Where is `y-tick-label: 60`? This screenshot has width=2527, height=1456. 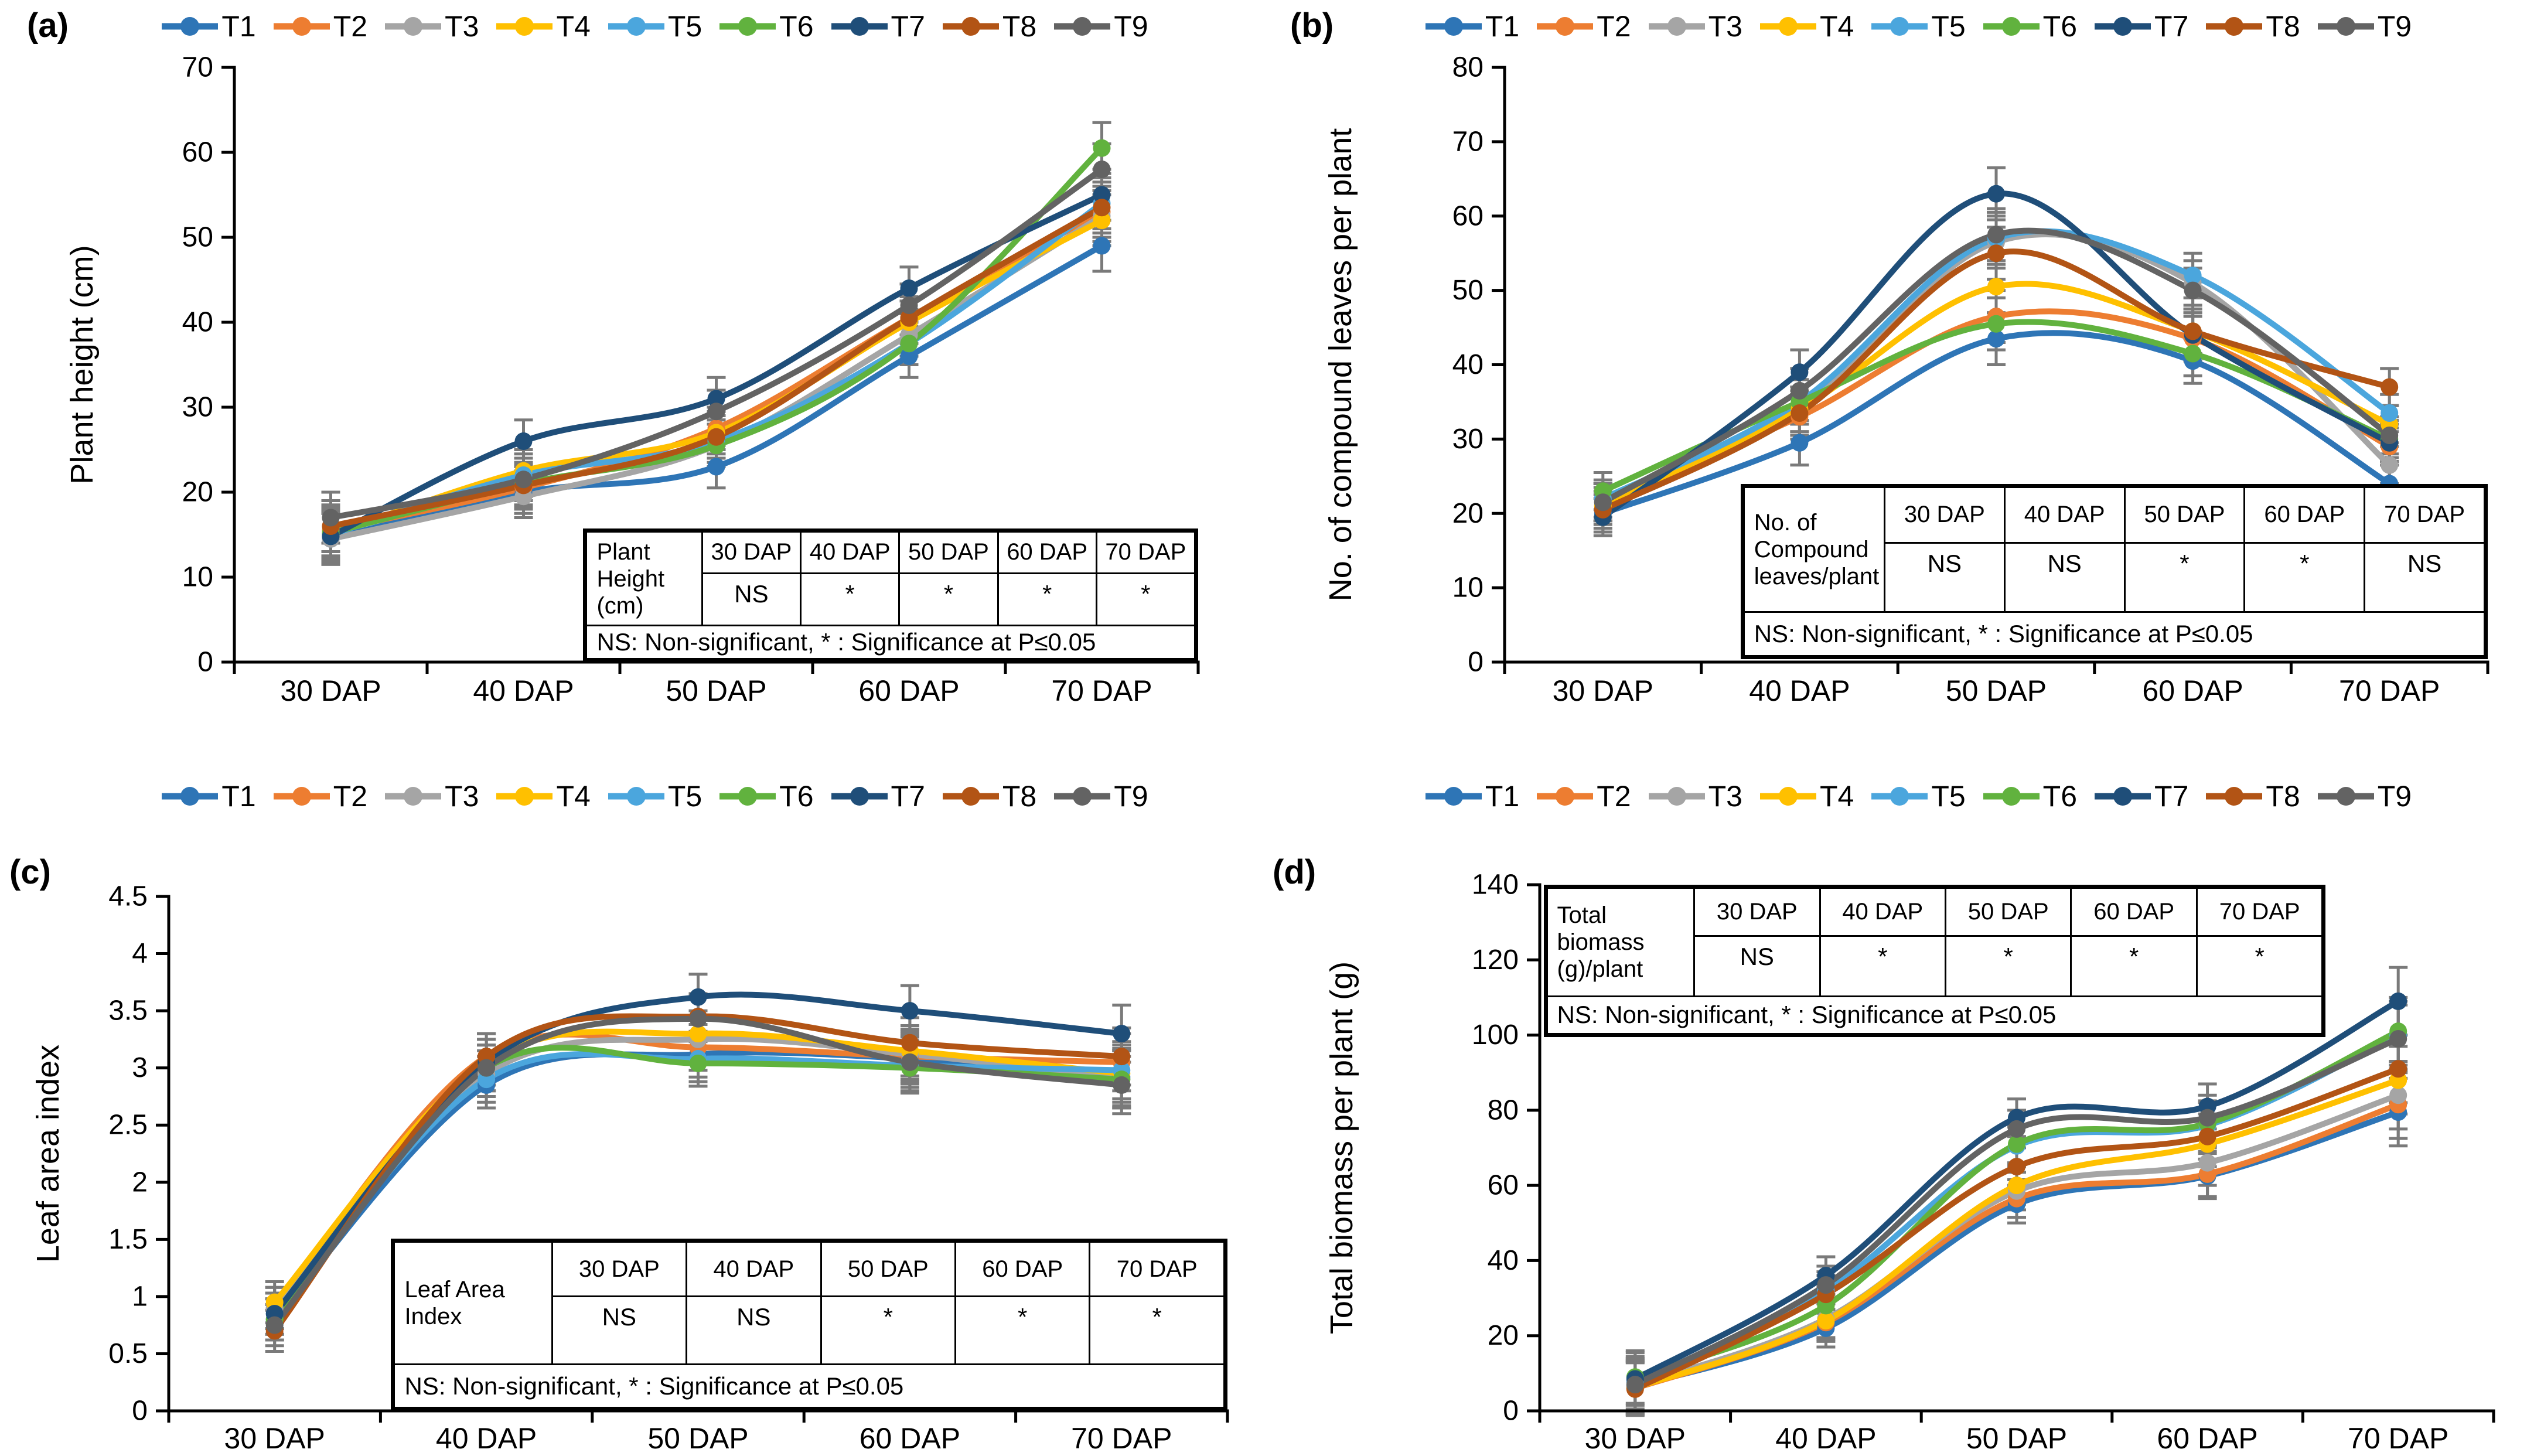 y-tick-label: 60 is located at coordinates (1468, 215).